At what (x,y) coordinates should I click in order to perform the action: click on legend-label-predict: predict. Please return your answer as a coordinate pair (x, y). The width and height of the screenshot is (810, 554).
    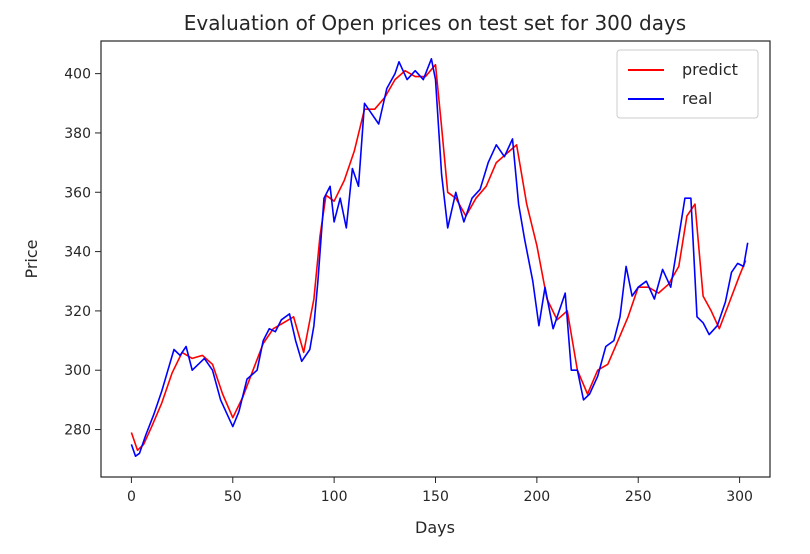
    Looking at the image, I should click on (710, 69).